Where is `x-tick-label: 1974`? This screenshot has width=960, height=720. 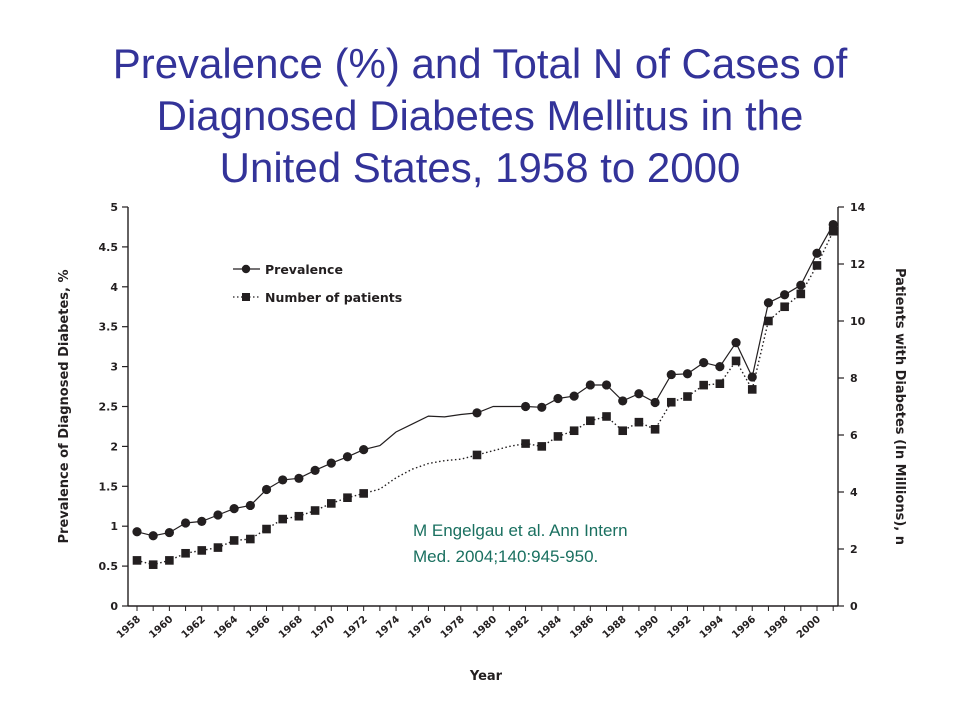 x-tick-label: 1974 is located at coordinates (388, 627).